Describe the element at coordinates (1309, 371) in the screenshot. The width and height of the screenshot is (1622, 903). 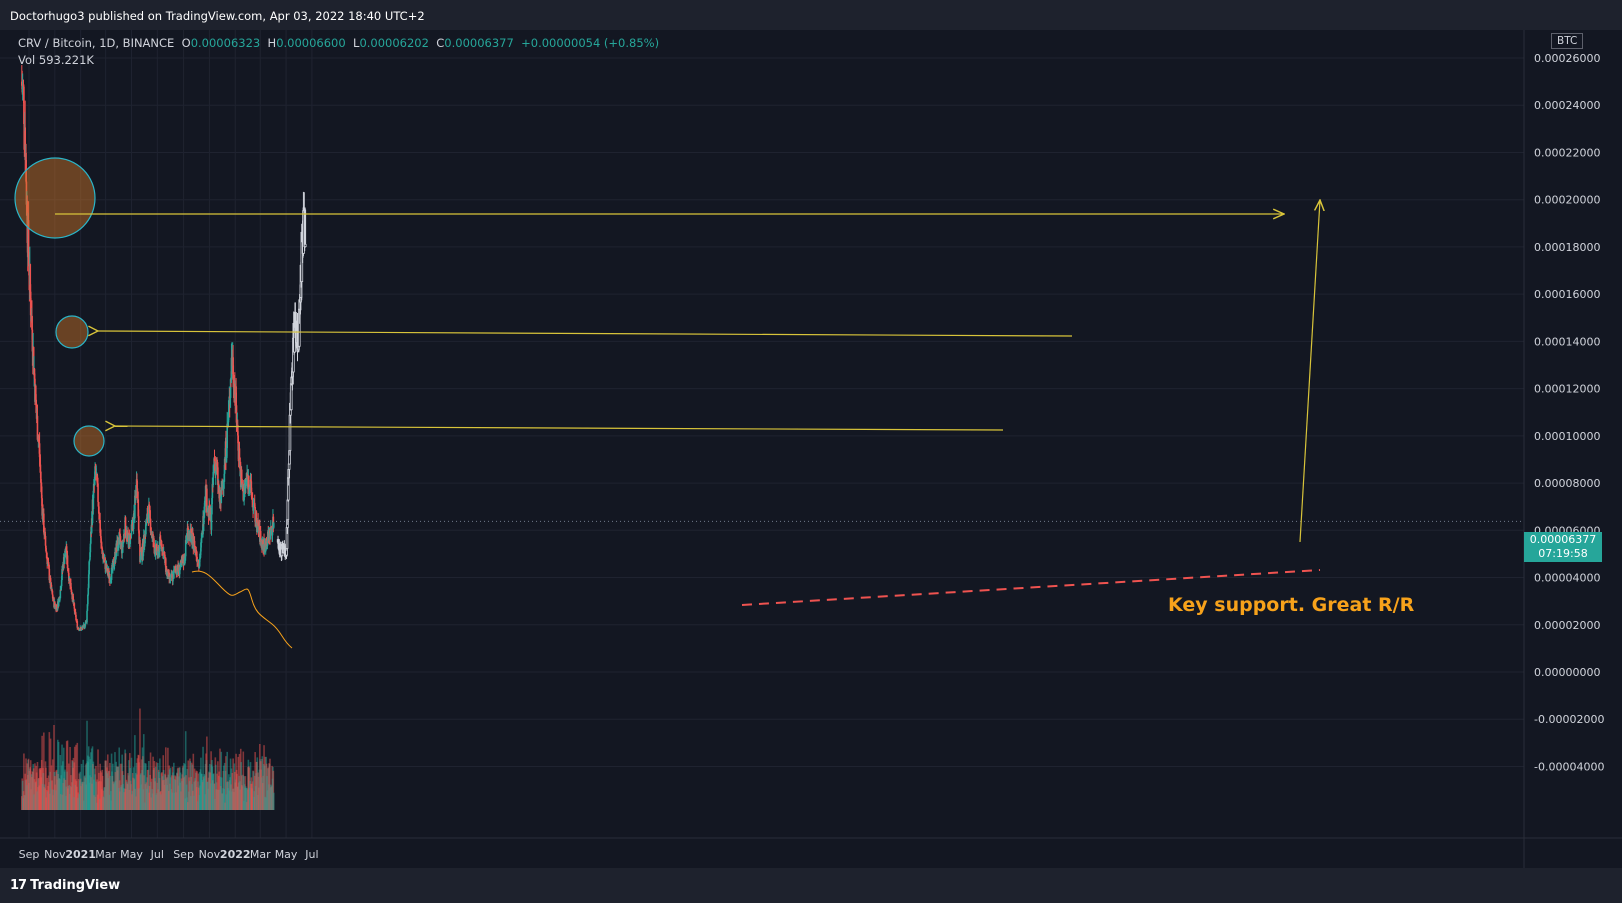
I see `breakout-arrow` at that location.